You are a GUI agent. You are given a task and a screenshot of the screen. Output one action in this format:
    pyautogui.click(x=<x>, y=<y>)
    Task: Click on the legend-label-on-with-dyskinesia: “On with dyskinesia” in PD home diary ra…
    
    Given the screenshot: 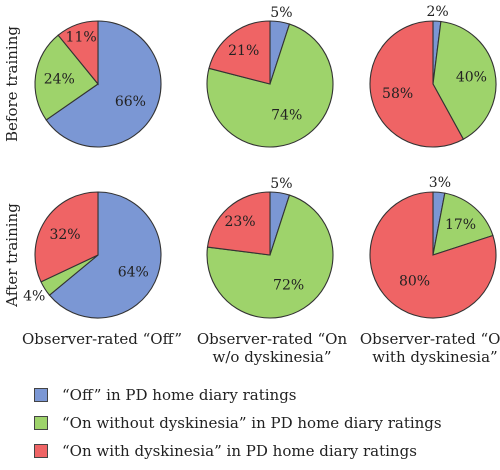 What is the action you would take?
    pyautogui.click(x=239, y=451)
    